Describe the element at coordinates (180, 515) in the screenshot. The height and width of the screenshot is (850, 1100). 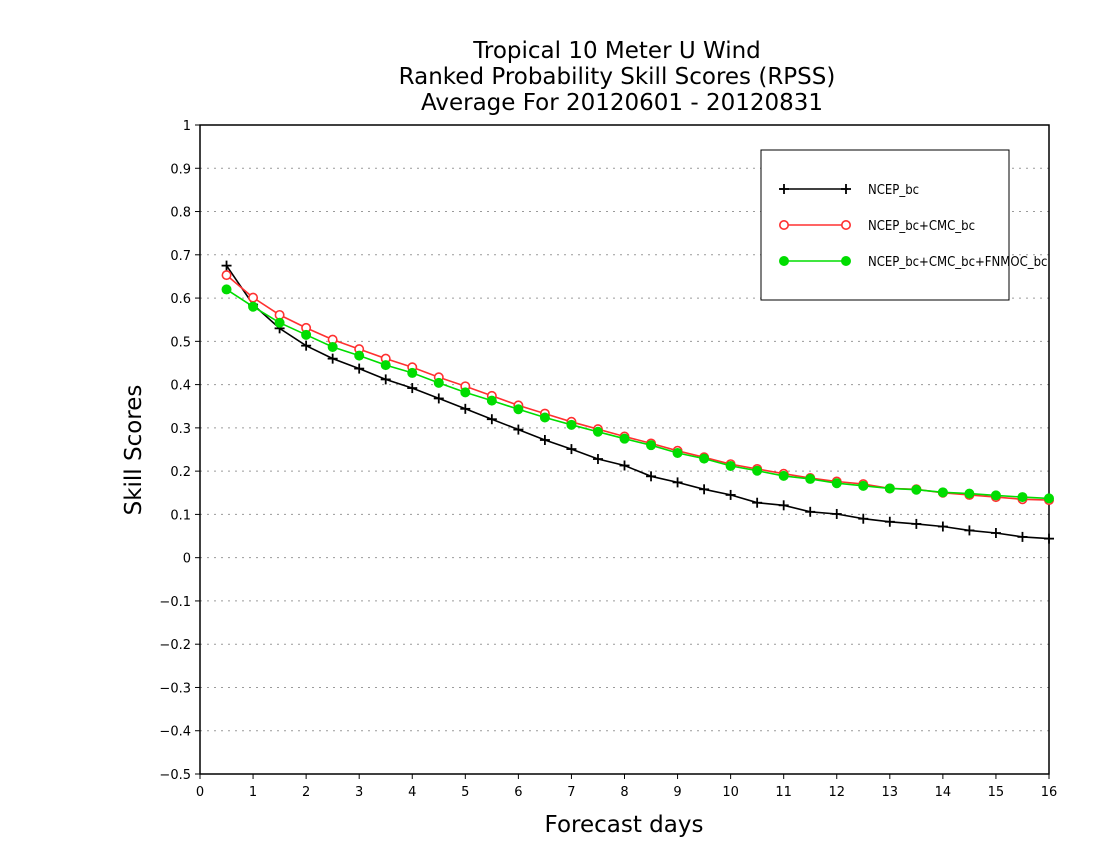
I see `y-tick-label: 0.1` at that location.